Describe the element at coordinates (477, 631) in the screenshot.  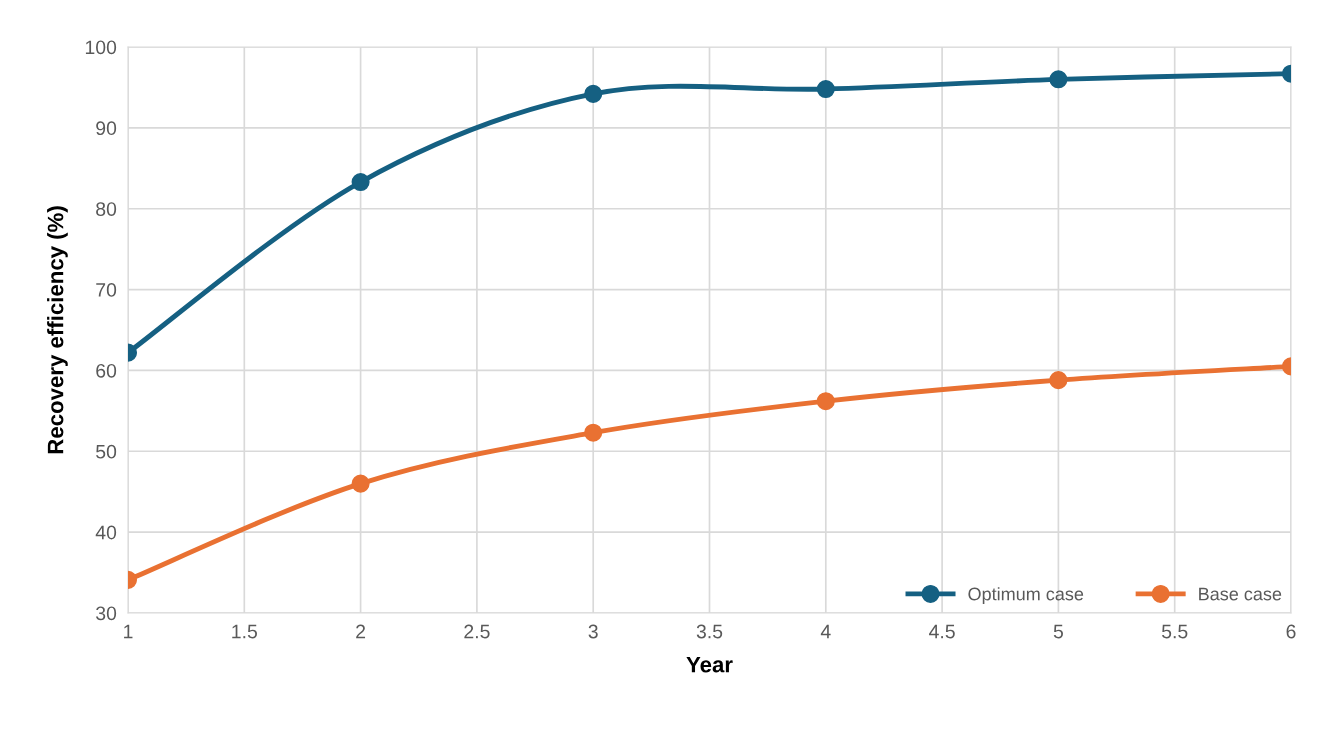
I see `x-tick-label: 2.5` at that location.